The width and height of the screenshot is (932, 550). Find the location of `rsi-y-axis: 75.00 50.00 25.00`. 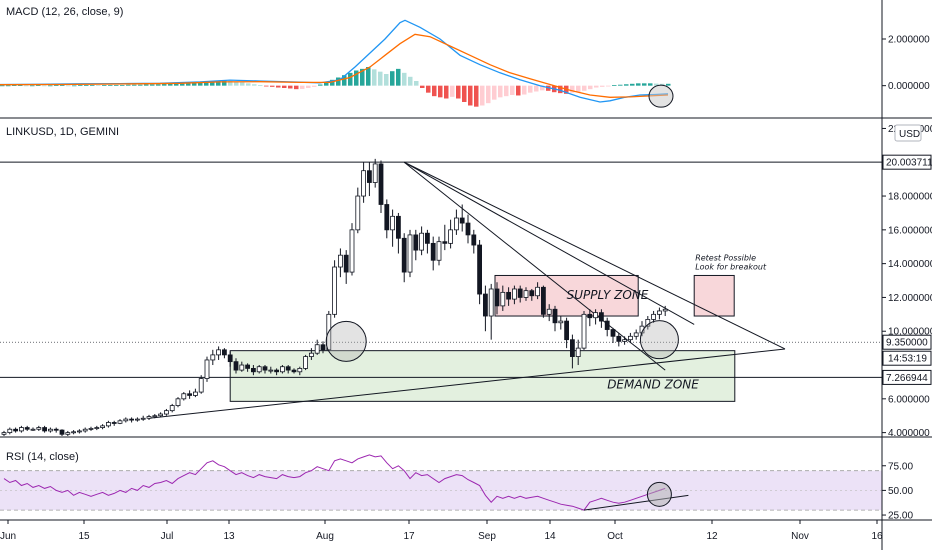

rsi-y-axis: 75.00 50.00 25.00 is located at coordinates (897, 491).